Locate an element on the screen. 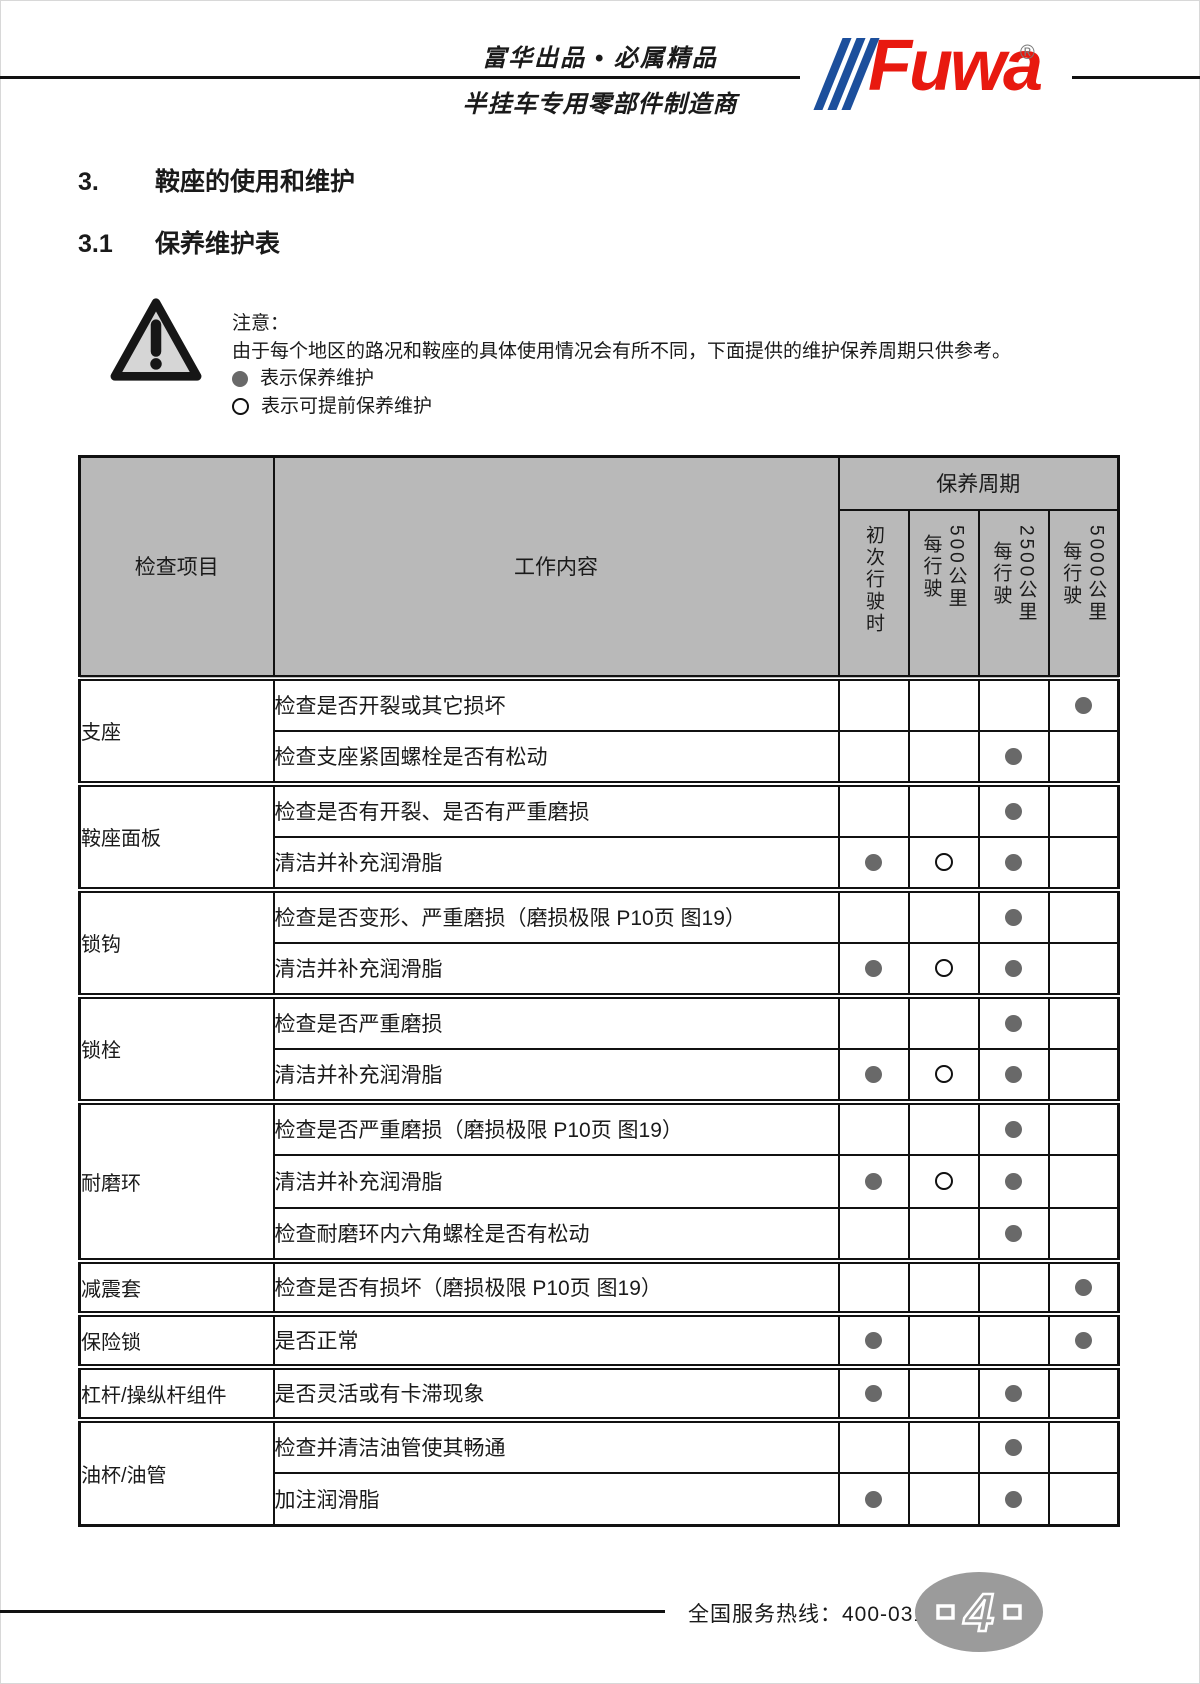 The image size is (1200, 1684). warning-triangle-icon is located at coordinates (156, 342).